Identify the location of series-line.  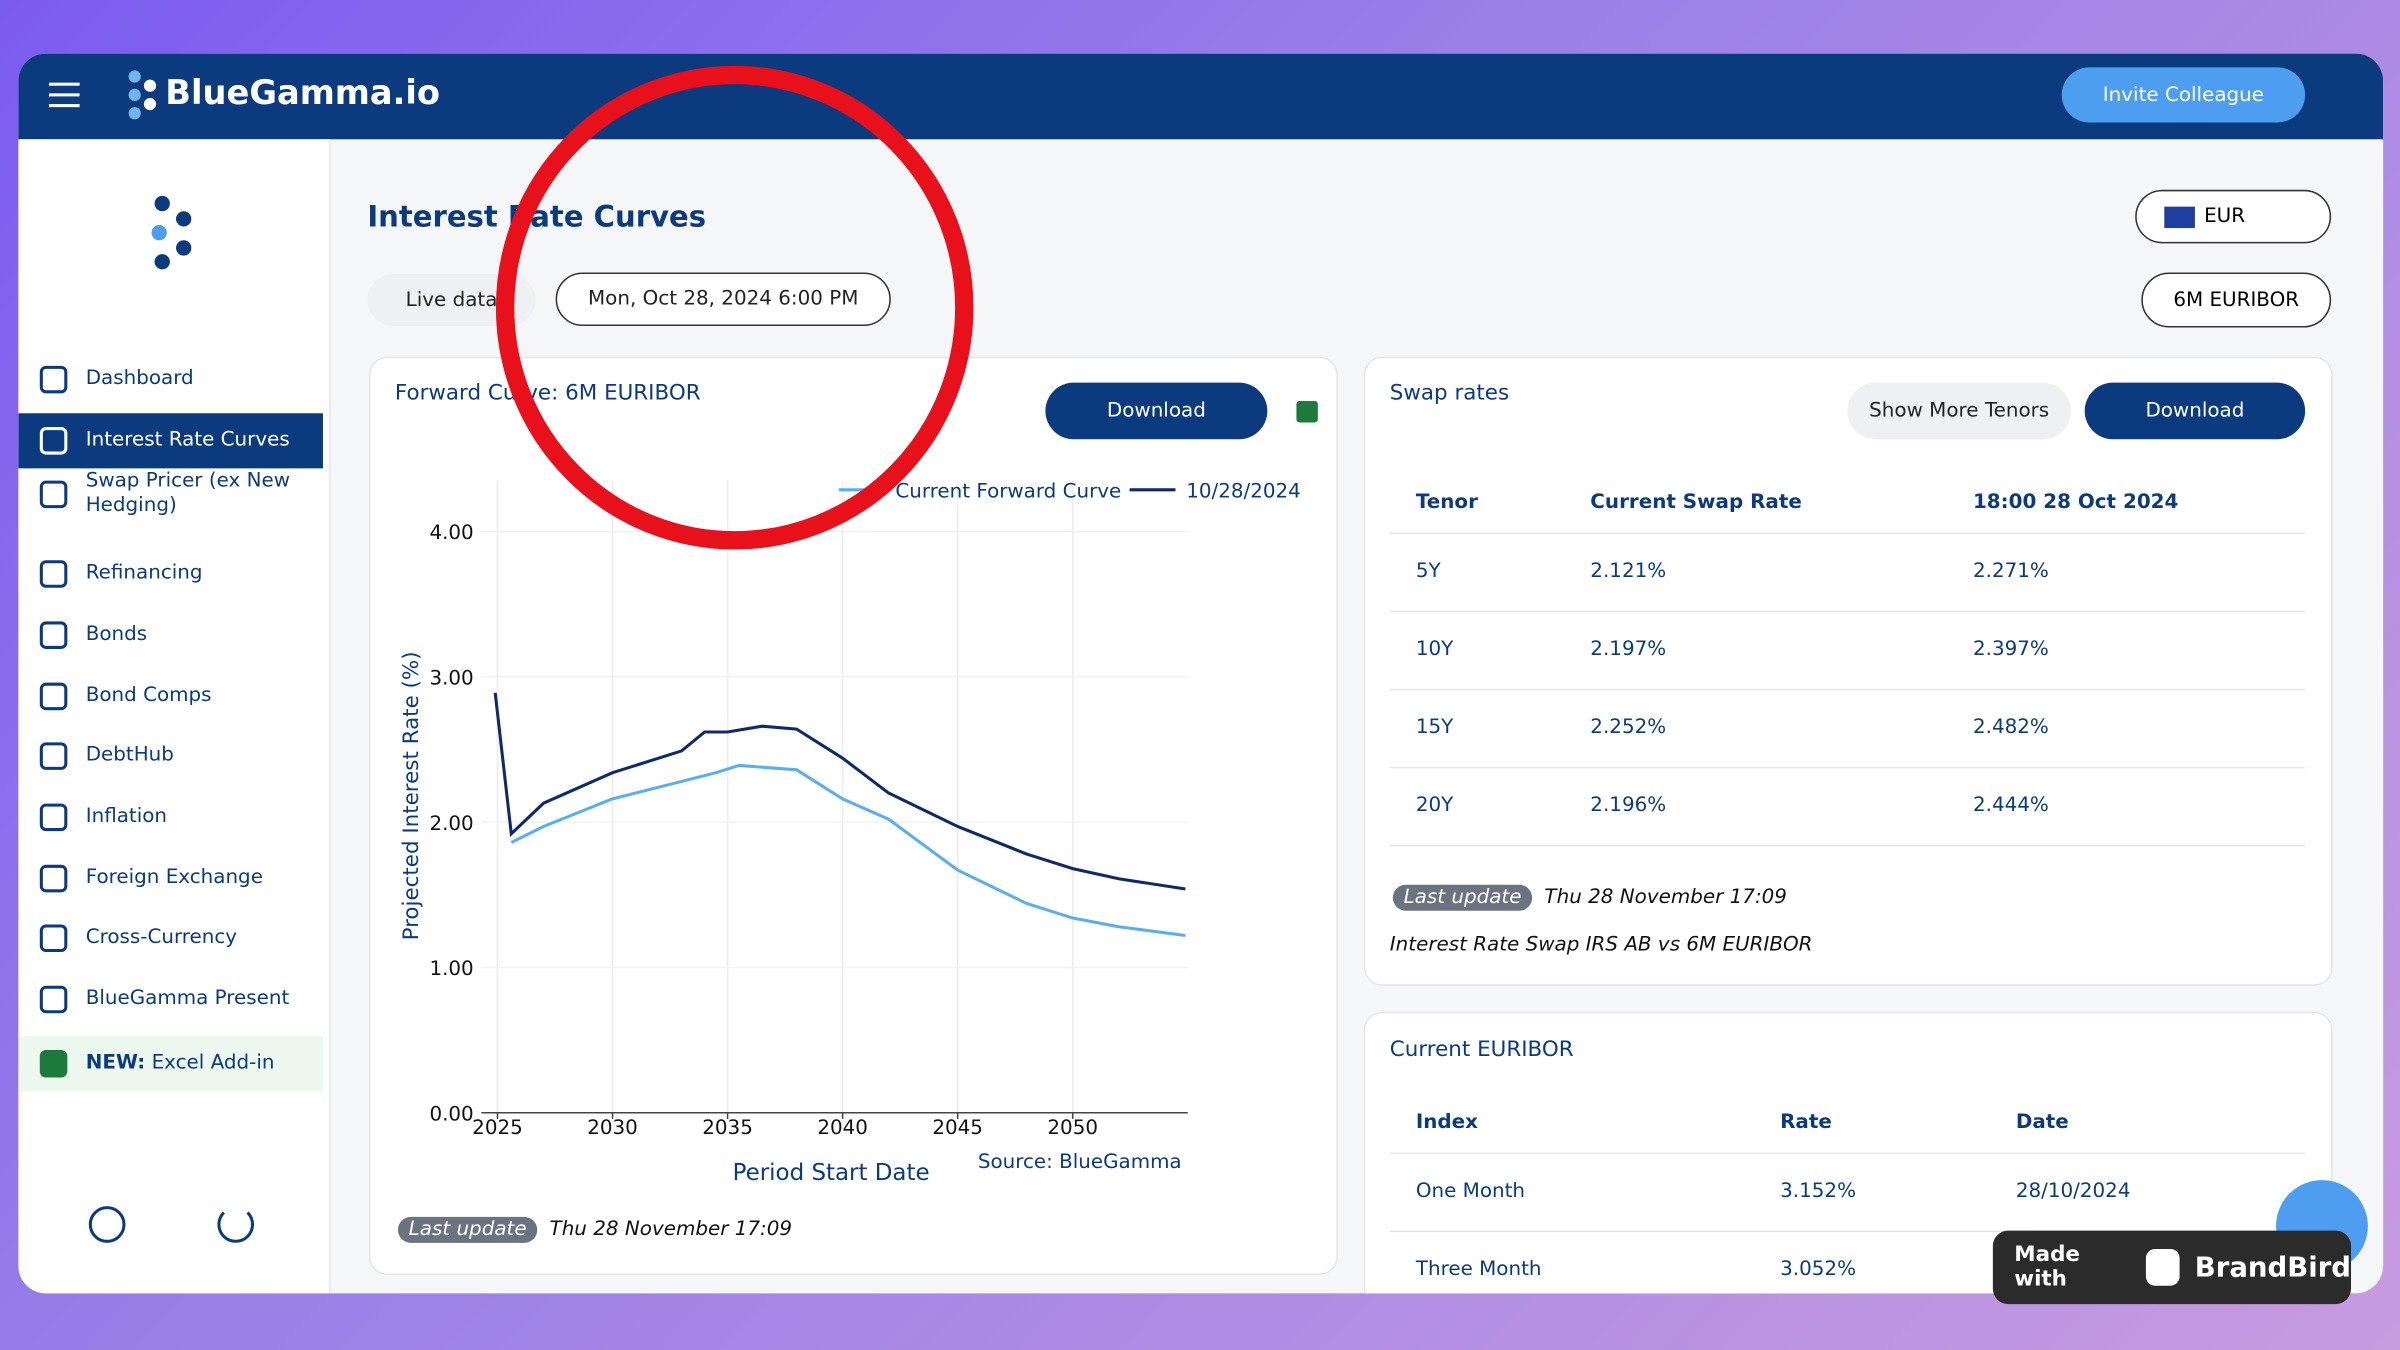
(848, 850).